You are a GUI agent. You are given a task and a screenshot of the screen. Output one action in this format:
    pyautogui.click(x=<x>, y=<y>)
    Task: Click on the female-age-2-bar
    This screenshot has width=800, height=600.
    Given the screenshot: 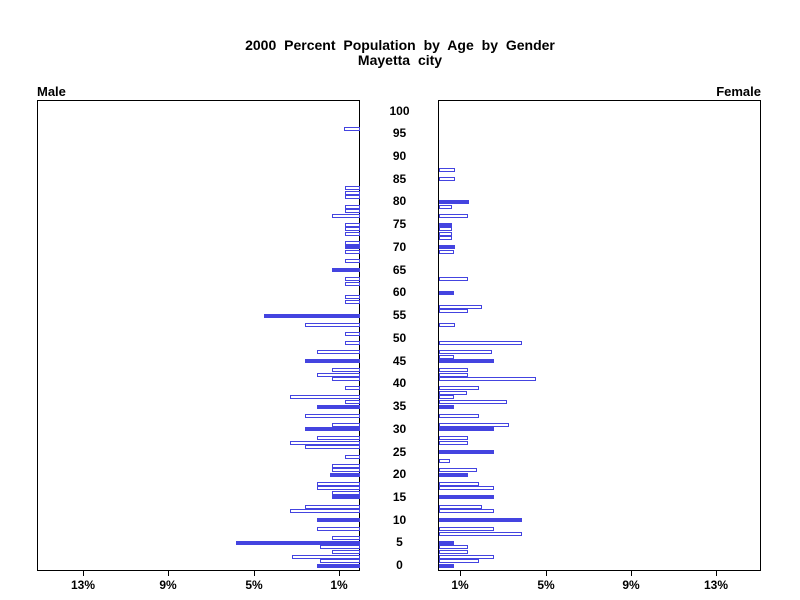 What is the action you would take?
    pyautogui.click(x=466, y=556)
    